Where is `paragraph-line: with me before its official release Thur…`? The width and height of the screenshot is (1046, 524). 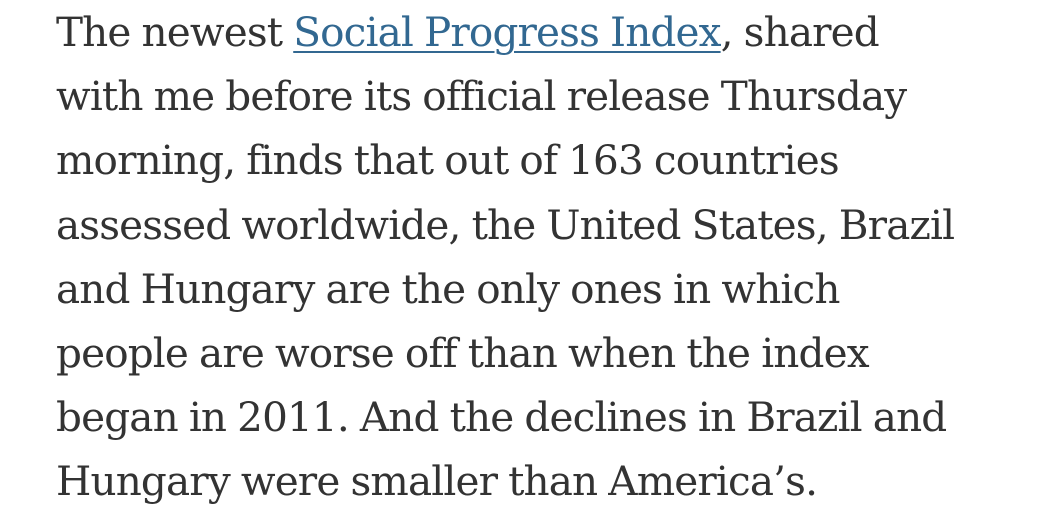
paragraph-line: with me before its official release Thur… is located at coordinates (481, 96).